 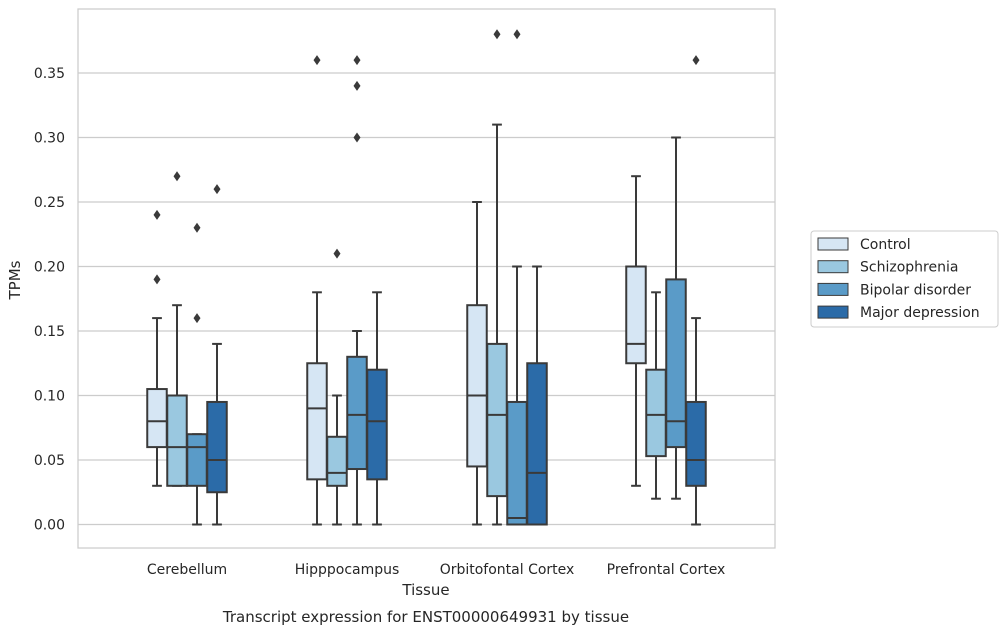 What do you see at coordinates (317, 290) in the screenshot?
I see `box-hipppocampus-control` at bounding box center [317, 290].